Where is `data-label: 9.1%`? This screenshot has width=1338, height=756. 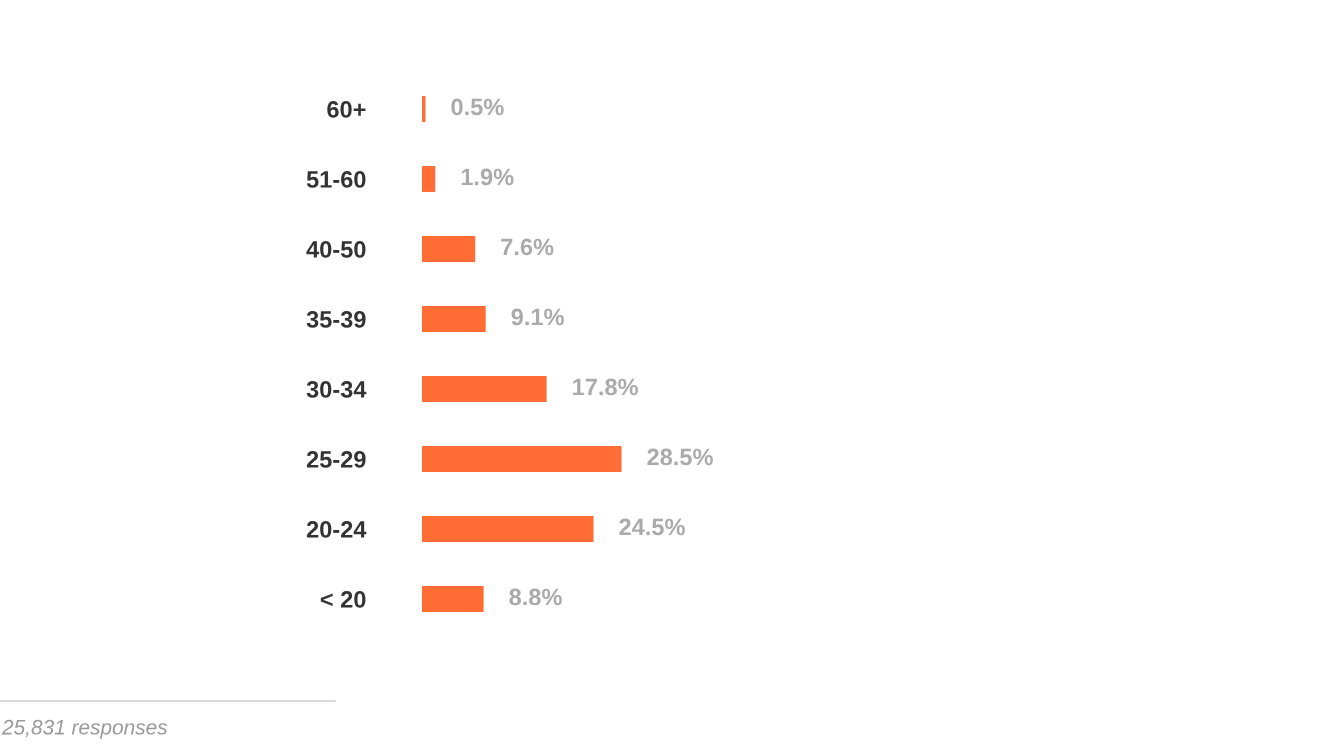
data-label: 9.1% is located at coordinates (537, 317).